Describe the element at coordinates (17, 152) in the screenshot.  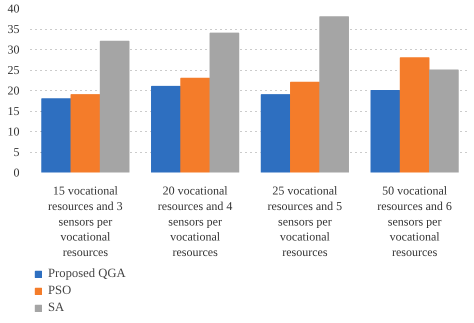
I see `y-tick-label: 5` at that location.